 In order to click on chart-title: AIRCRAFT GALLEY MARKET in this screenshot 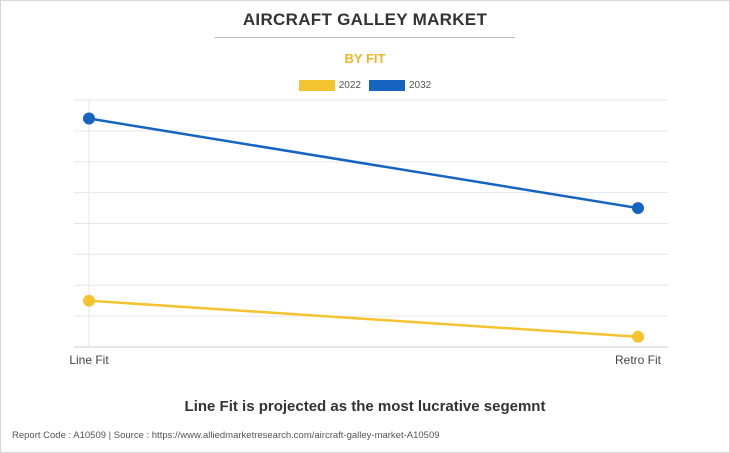, I will do `click(365, 19)`.